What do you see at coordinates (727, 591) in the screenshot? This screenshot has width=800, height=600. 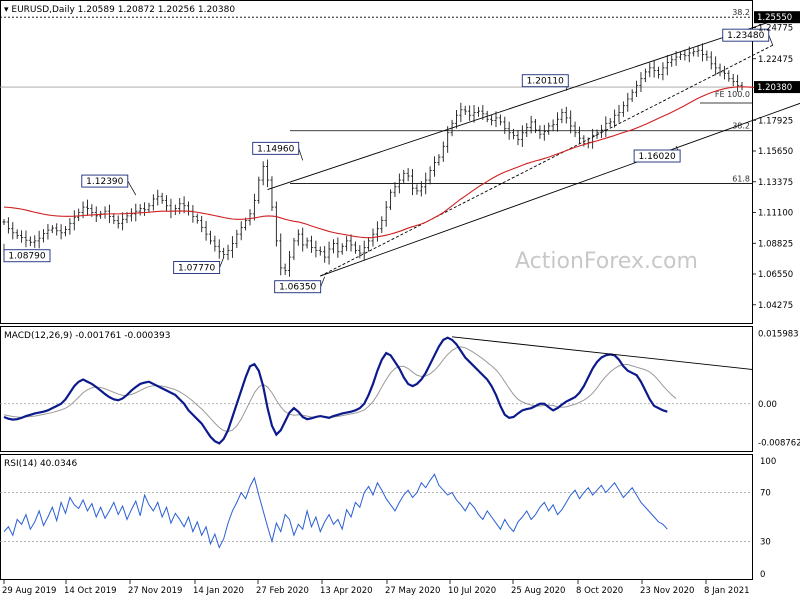 I see `x-tick-label: 8 Jan 2021` at bounding box center [727, 591].